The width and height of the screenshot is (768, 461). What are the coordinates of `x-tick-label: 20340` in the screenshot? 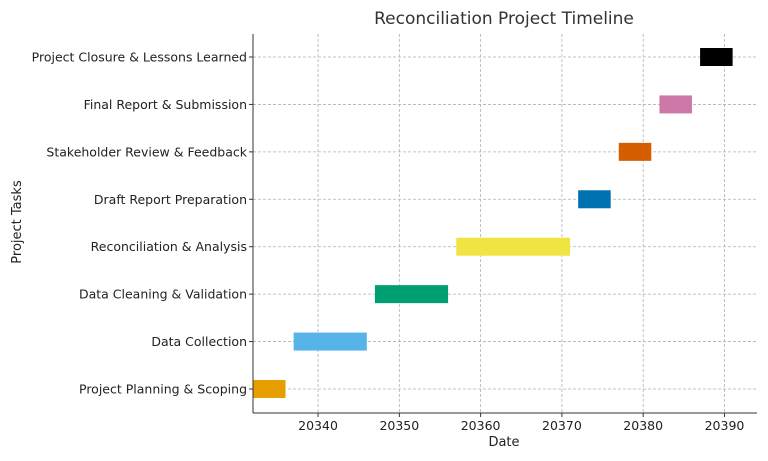 It's located at (318, 425).